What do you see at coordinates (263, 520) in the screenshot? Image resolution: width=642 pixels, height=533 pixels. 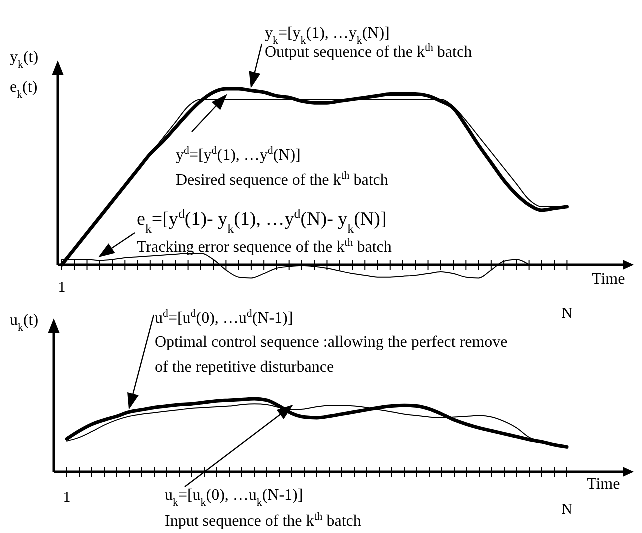 I see `text: Input sequence of the k$^{th}$ batch` at bounding box center [263, 520].